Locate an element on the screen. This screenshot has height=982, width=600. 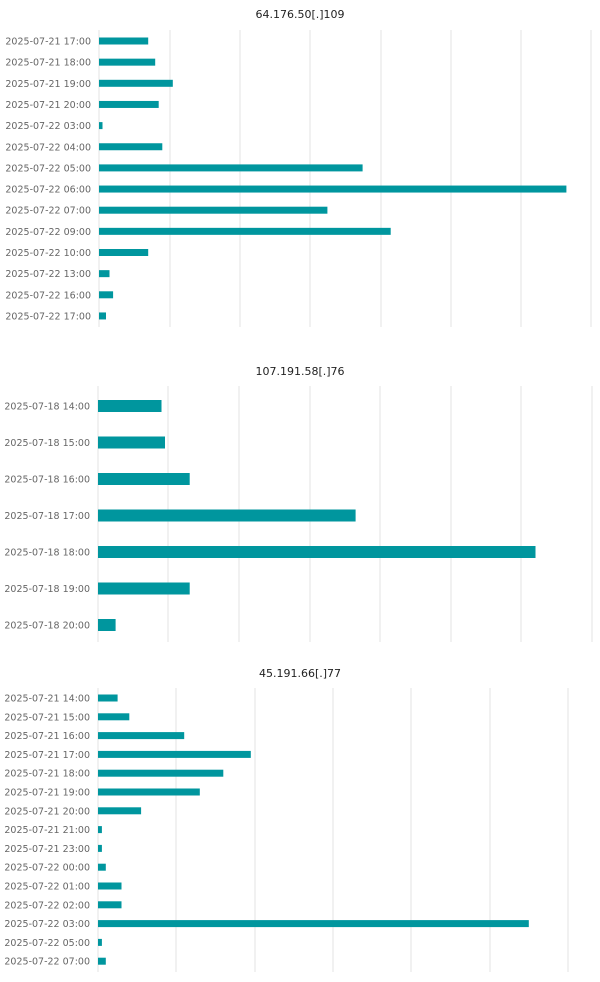
category-tick-label: 2025-07-22 10:00 is located at coordinates (48, 253).